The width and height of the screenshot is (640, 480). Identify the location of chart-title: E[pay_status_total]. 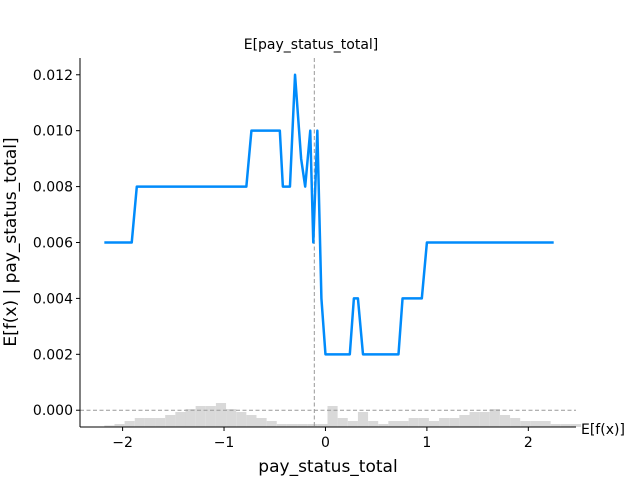
(311, 45).